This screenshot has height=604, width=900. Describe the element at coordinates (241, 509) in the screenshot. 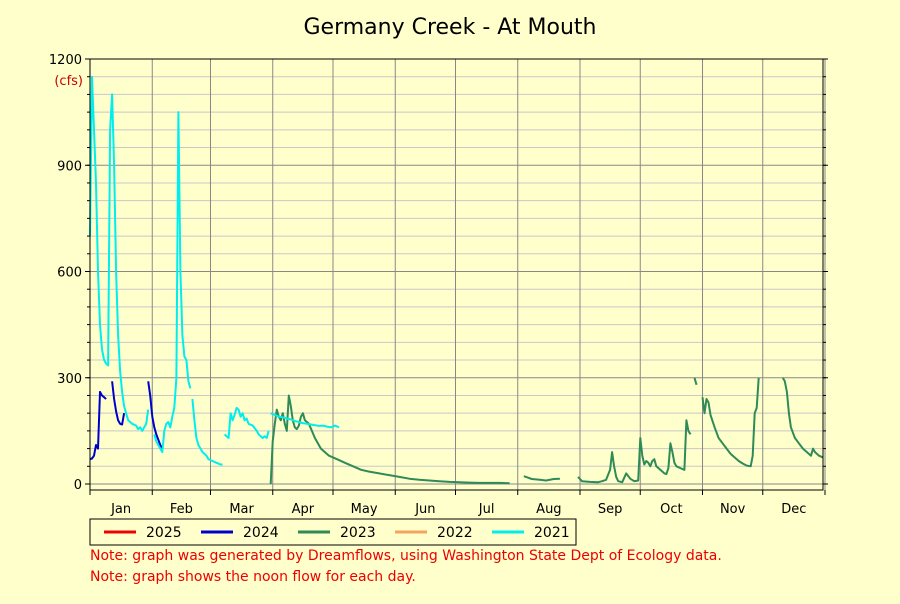

I see `x-tick-label: Mar` at that location.